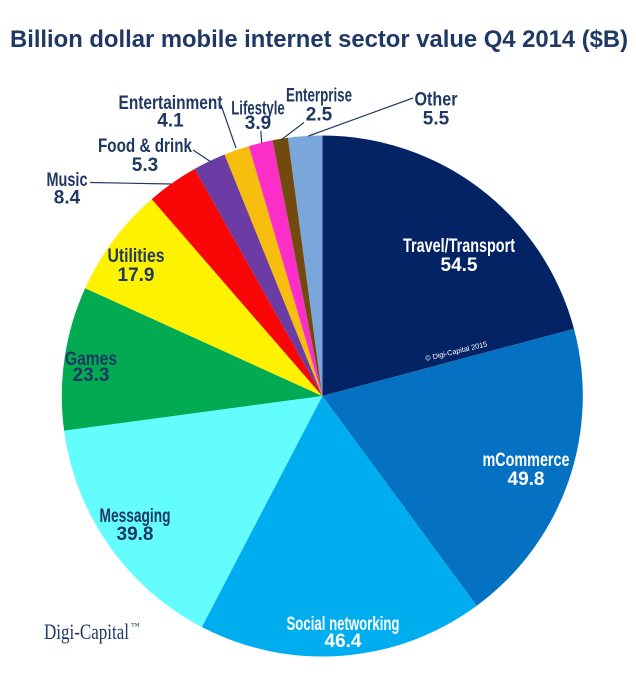 Image resolution: width=636 pixels, height=680 pixels. I want to click on svg-text: 46.4, so click(343, 641).